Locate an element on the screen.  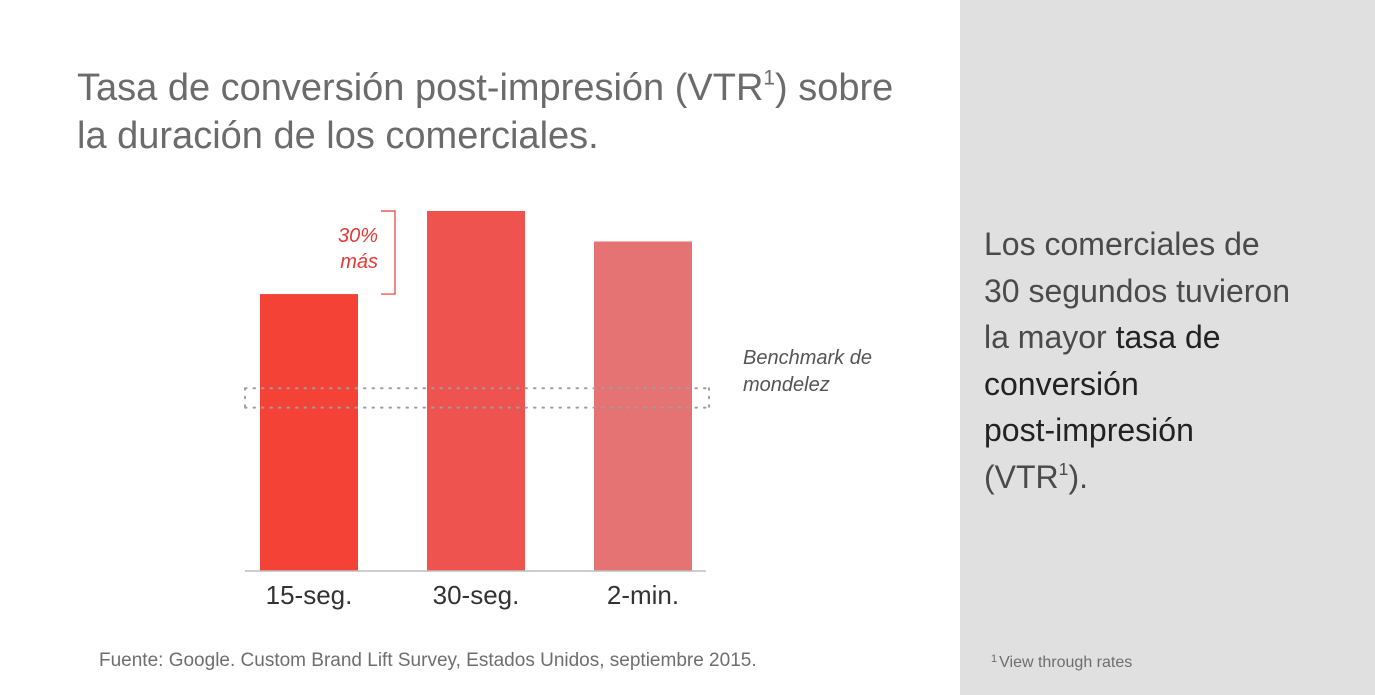
tick-label-1: 15-seg. is located at coordinates (309, 595).